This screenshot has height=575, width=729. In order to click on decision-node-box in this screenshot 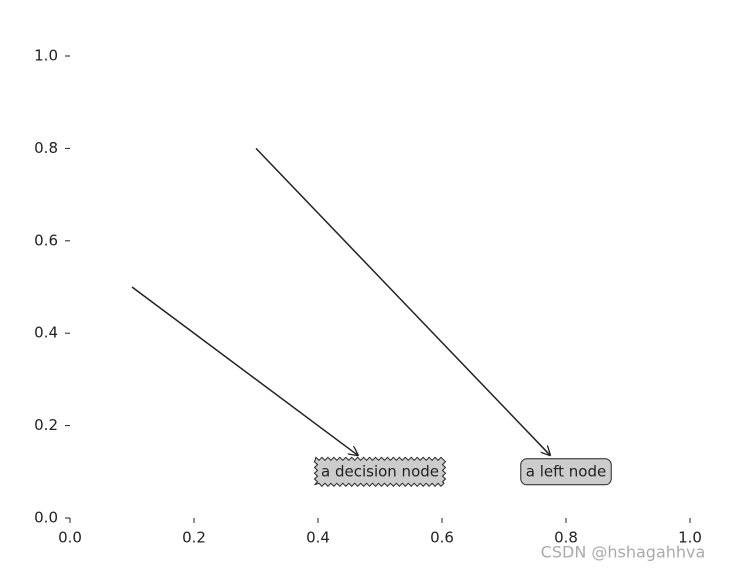, I will do `click(380, 472)`.